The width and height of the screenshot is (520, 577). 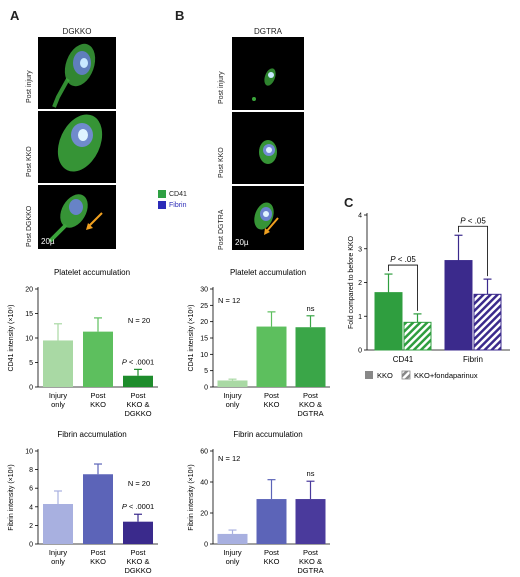 I want to click on bar-fibrin-kko-fondaparinux, so click(x=487, y=322).